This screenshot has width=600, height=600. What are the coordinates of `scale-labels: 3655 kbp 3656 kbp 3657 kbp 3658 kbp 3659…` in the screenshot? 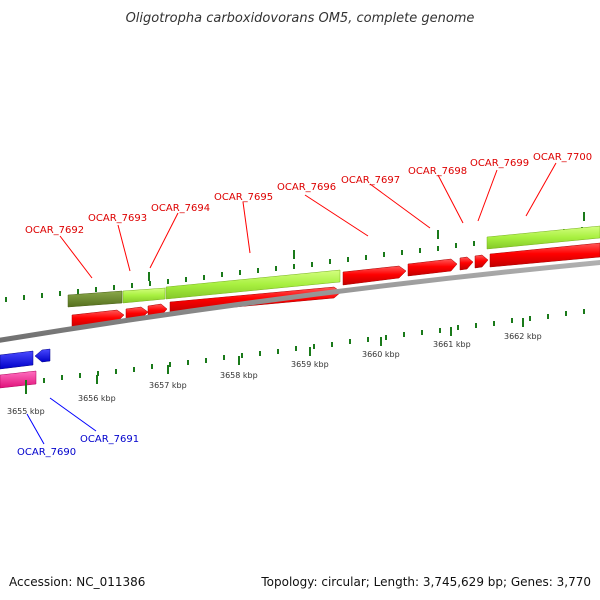 It's located at (274, 374).